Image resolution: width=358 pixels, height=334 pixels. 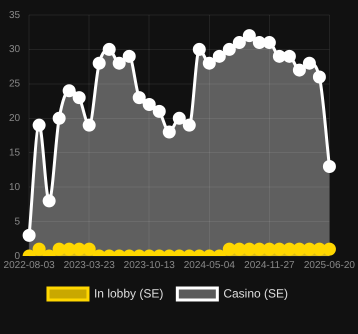 What do you see at coordinates (330, 265) in the screenshot?
I see `x-tick-label: 2025-06-20` at bounding box center [330, 265].